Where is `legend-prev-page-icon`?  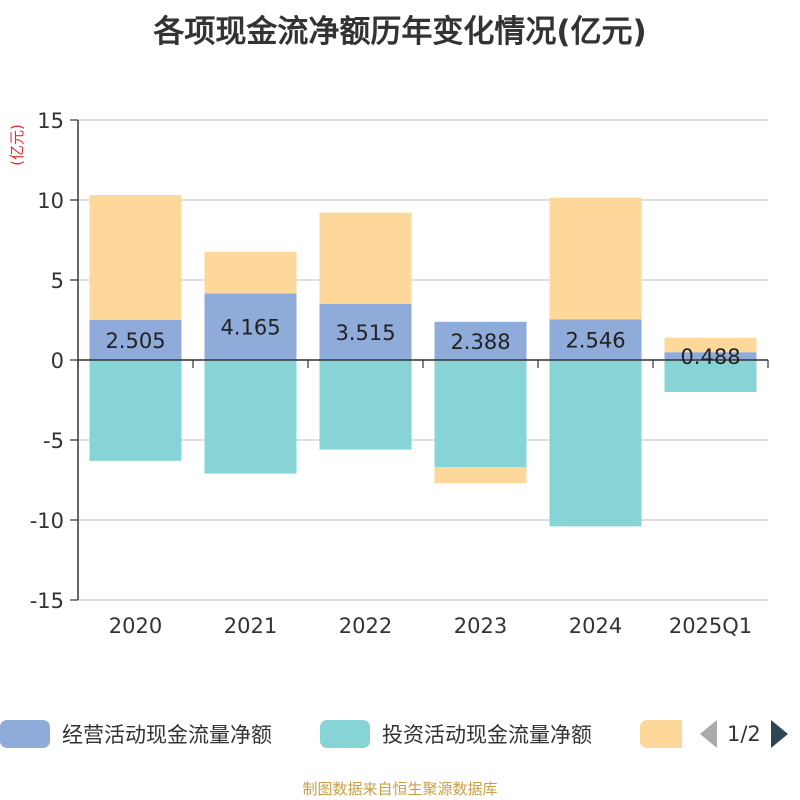 legend-prev-page-icon is located at coordinates (708, 734).